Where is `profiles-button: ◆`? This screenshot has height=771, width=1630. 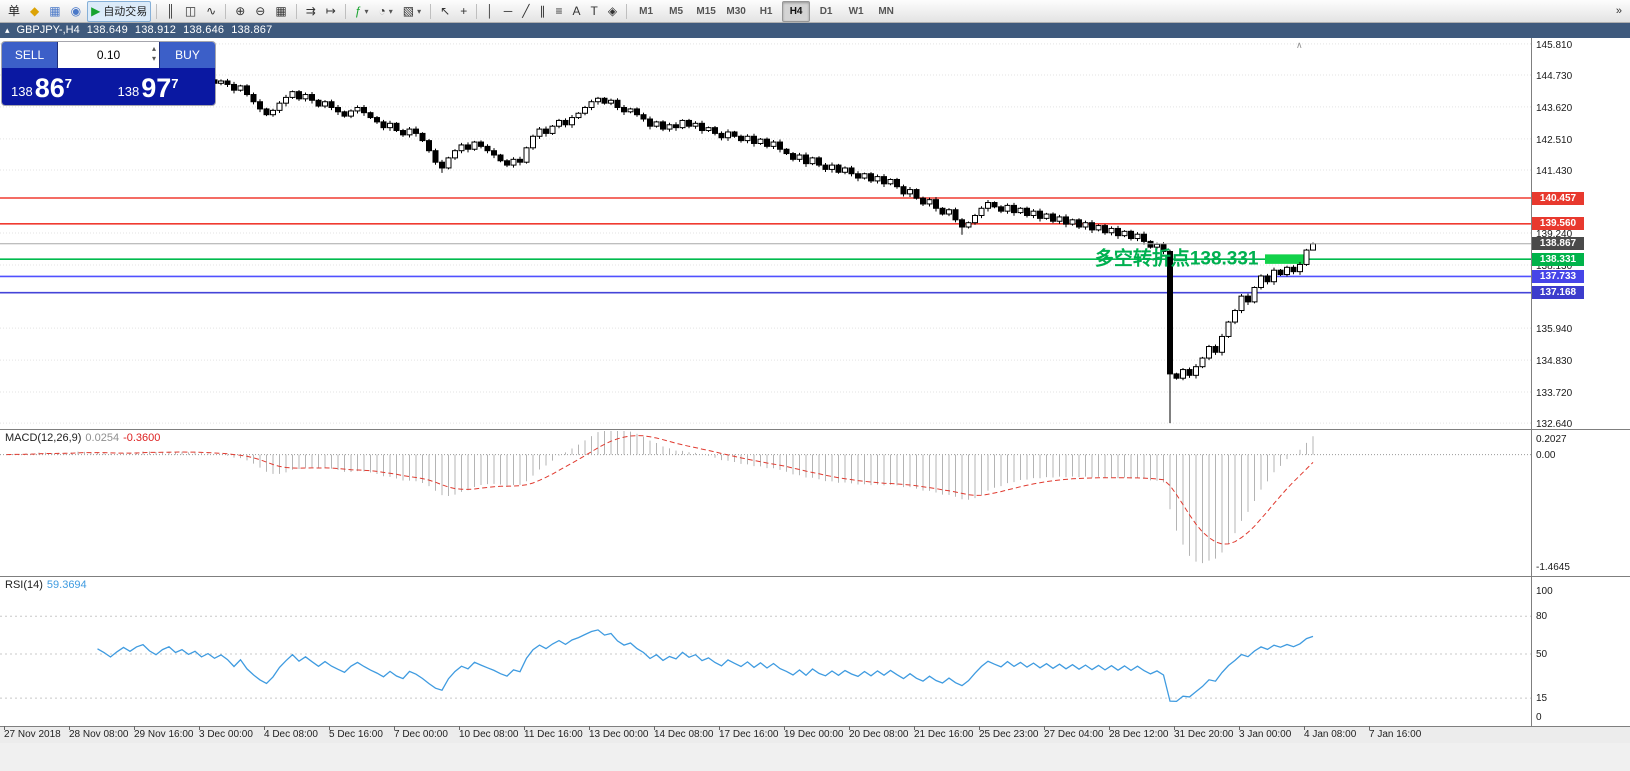 profiles-button: ◆ is located at coordinates (34, 11).